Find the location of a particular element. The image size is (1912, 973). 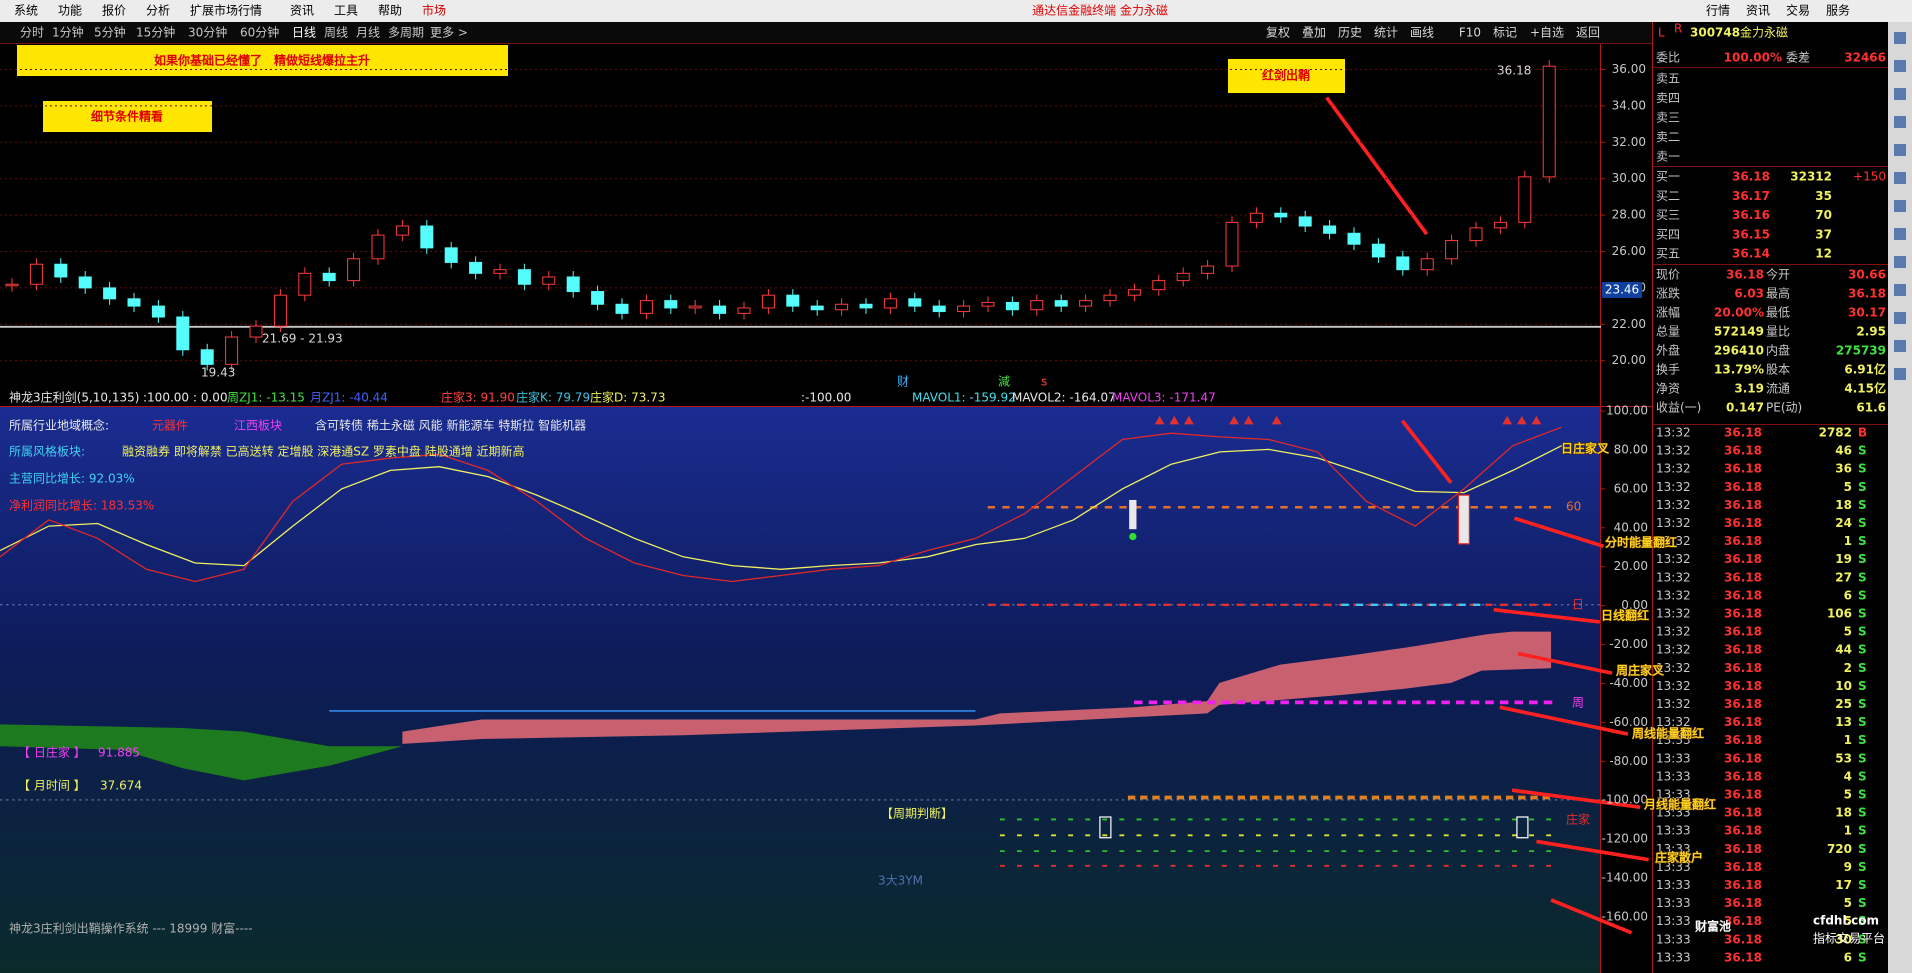

up-arrow is located at coordinates (1276, 420).